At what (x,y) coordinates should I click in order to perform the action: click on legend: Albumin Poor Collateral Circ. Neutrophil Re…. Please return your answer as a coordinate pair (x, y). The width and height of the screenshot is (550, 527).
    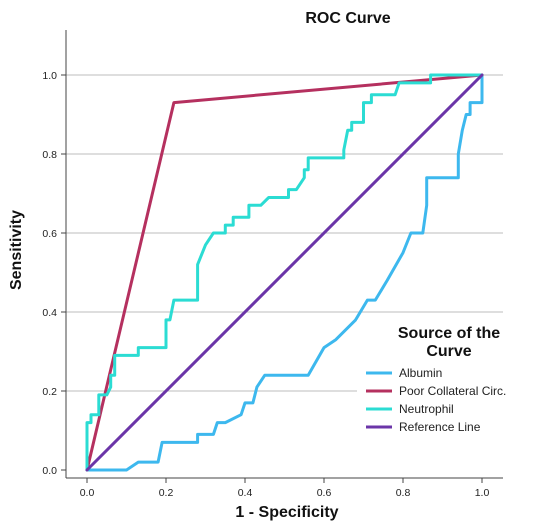
    Looking at the image, I should click on (436, 400).